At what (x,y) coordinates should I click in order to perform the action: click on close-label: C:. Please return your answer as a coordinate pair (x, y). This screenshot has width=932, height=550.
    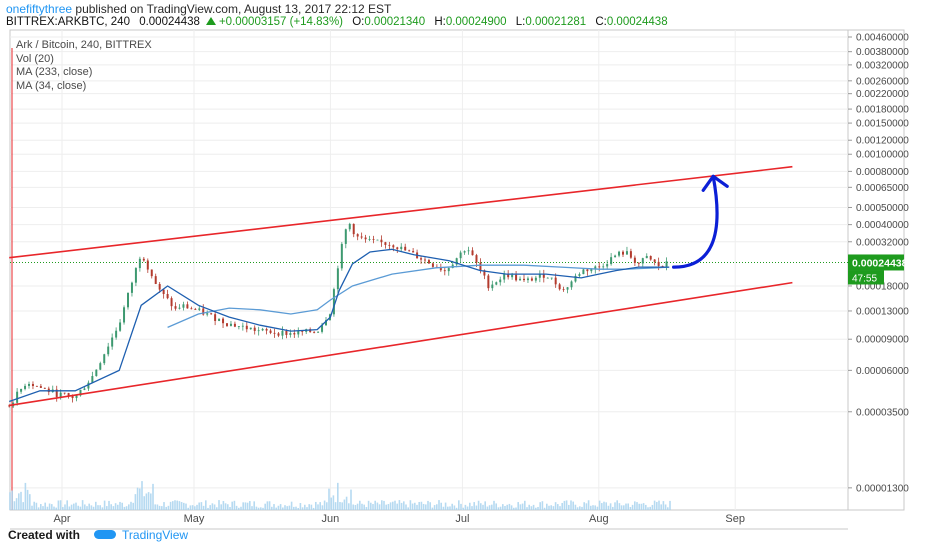
    Looking at the image, I should click on (601, 22).